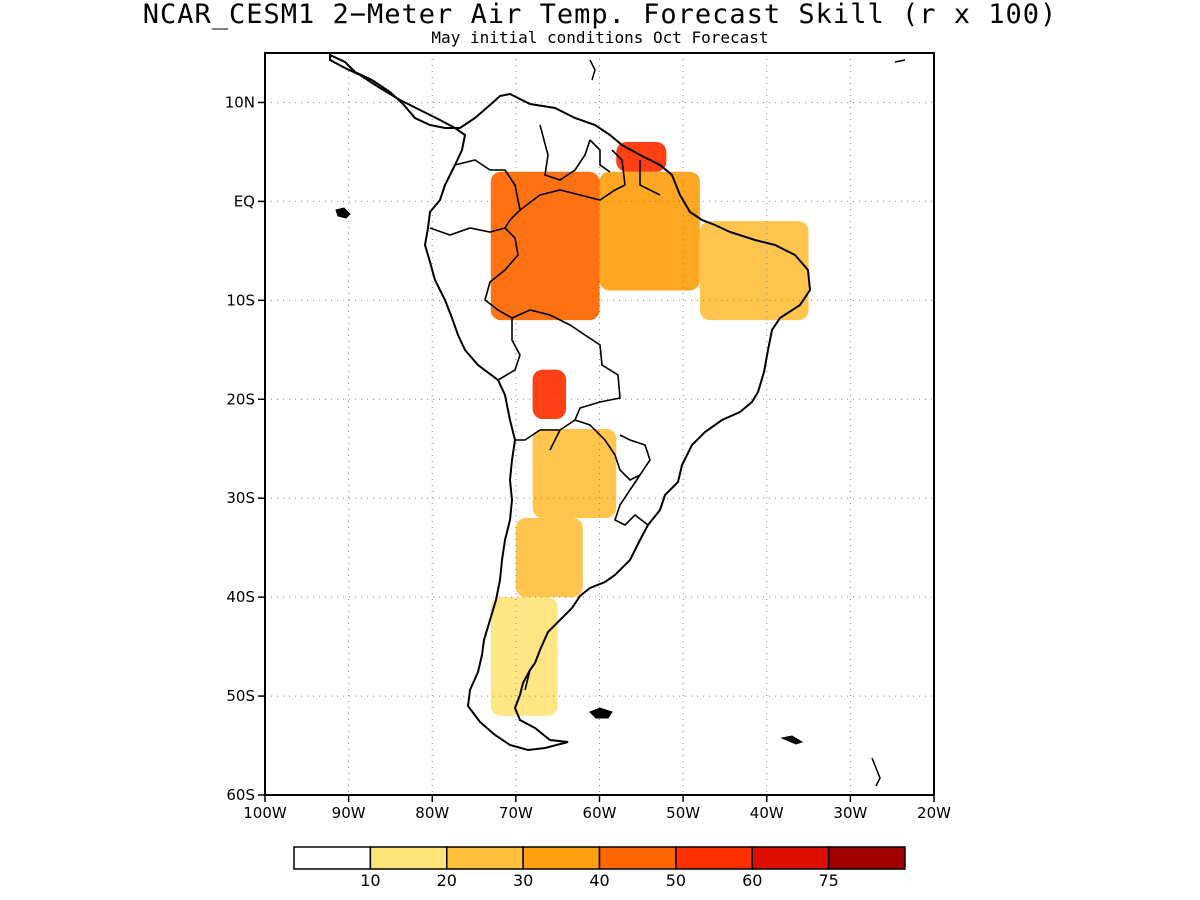 The image size is (1200, 900). Describe the element at coordinates (240, 597) in the screenshot. I see `lat-tick-label: 40S` at that location.